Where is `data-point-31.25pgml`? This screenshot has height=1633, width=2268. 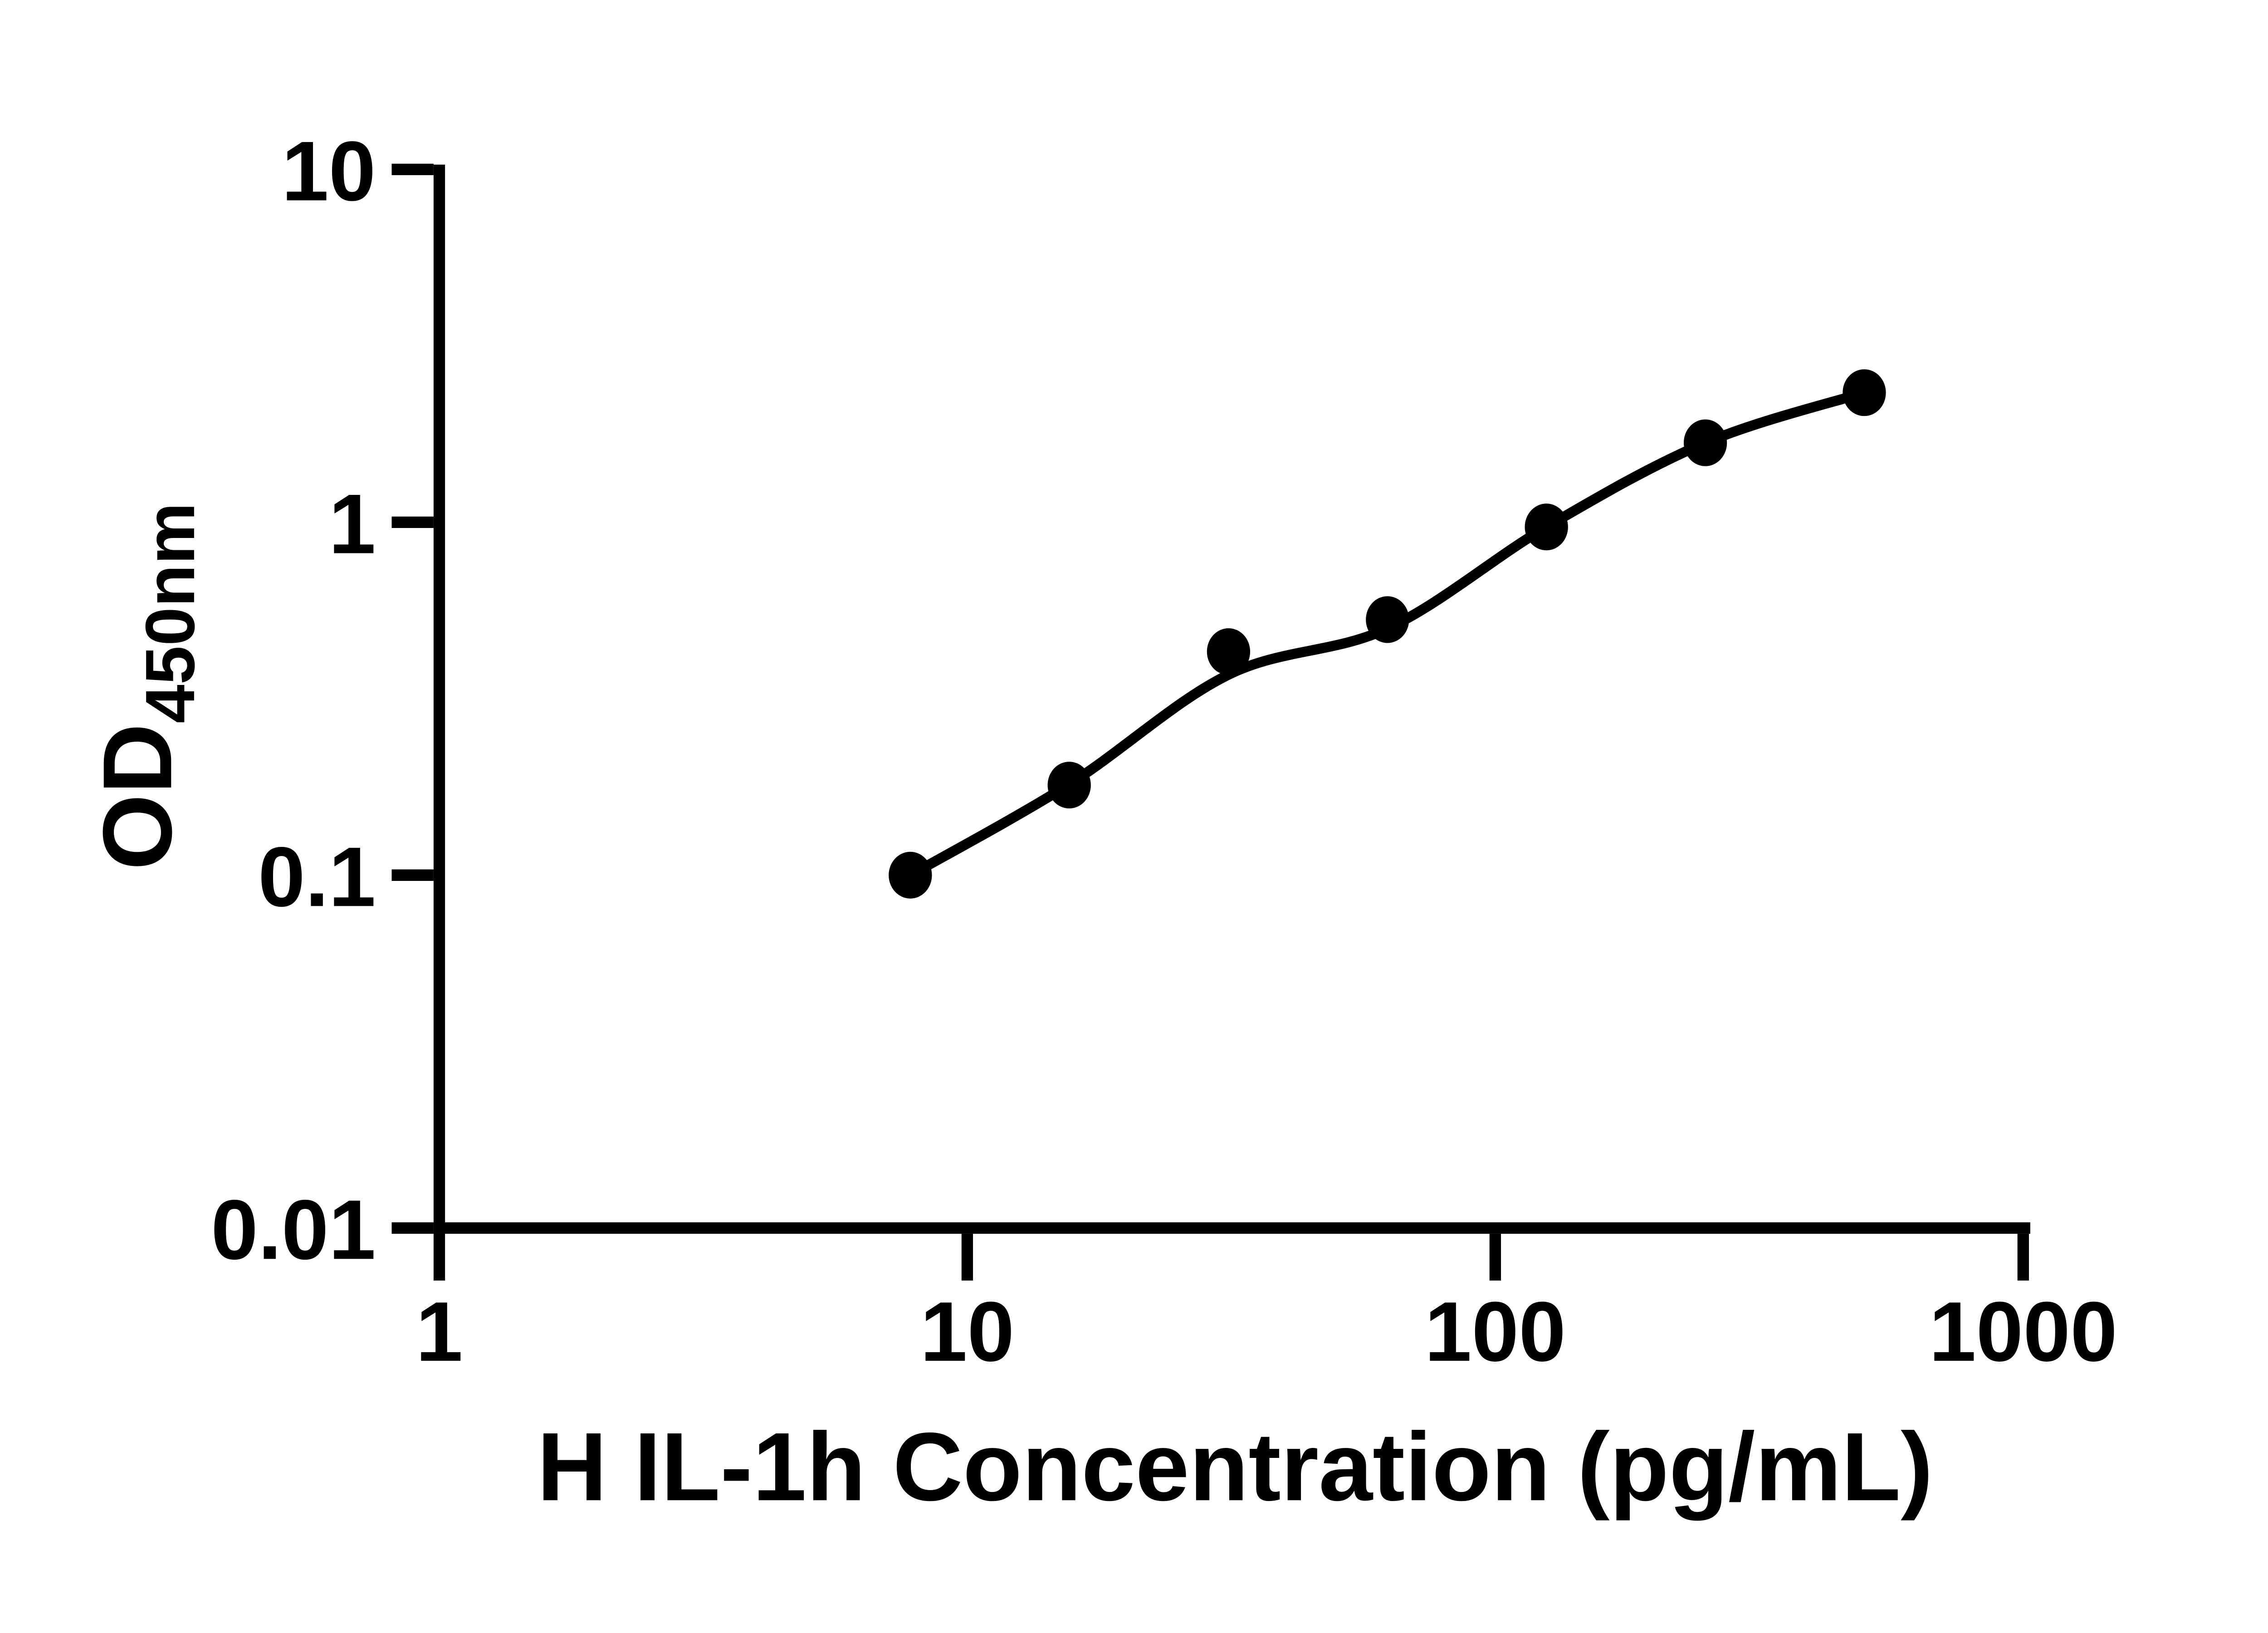 data-point-31.25pgml is located at coordinates (1229, 651).